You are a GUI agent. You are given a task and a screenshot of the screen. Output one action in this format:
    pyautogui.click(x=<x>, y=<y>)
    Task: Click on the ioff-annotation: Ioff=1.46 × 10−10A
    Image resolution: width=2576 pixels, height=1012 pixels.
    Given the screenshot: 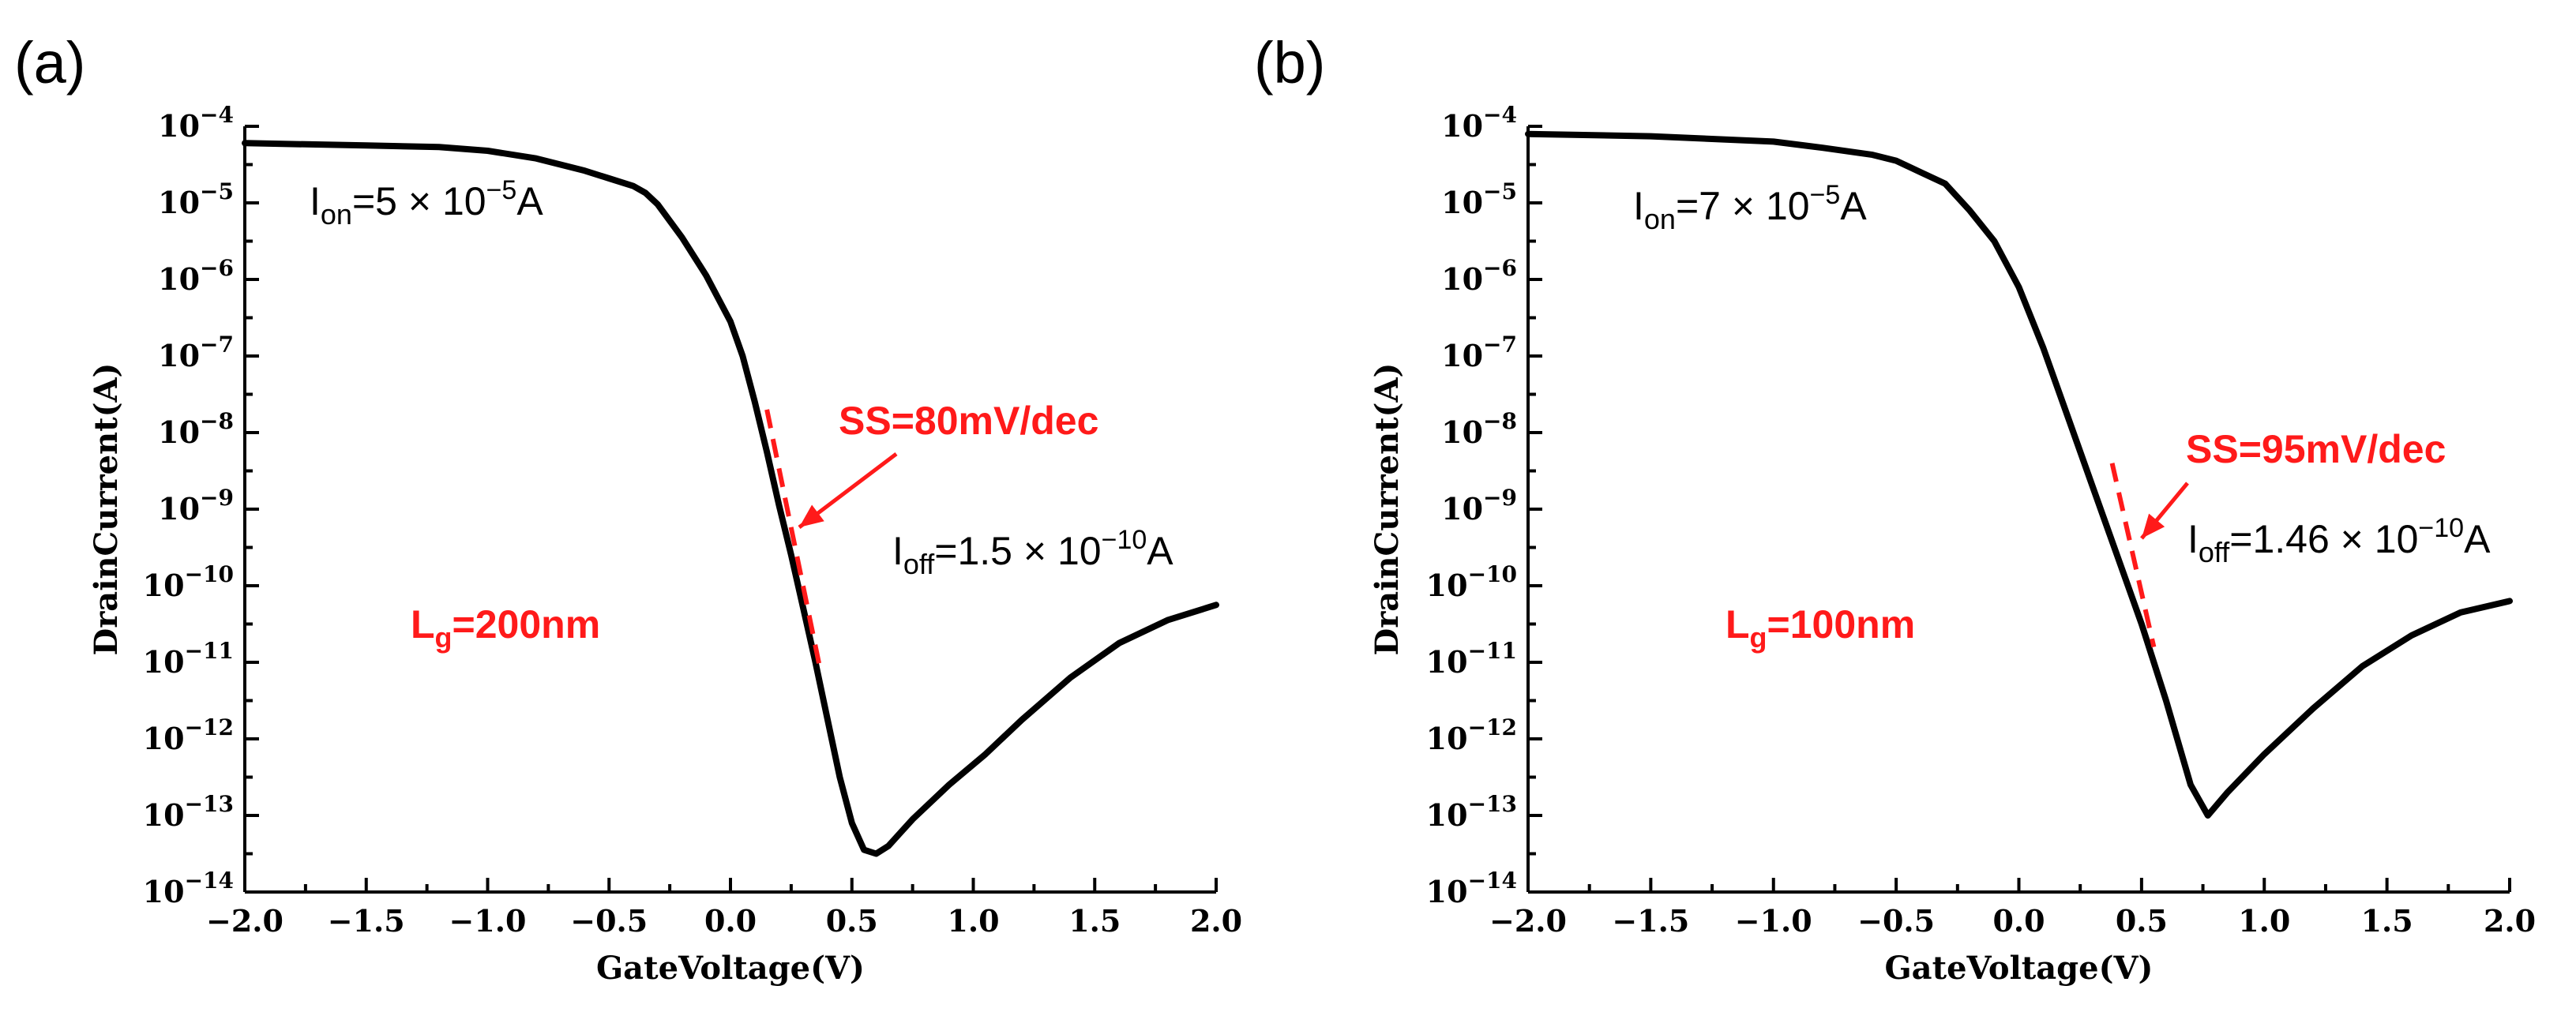 What is the action you would take?
    pyautogui.click(x=2339, y=540)
    